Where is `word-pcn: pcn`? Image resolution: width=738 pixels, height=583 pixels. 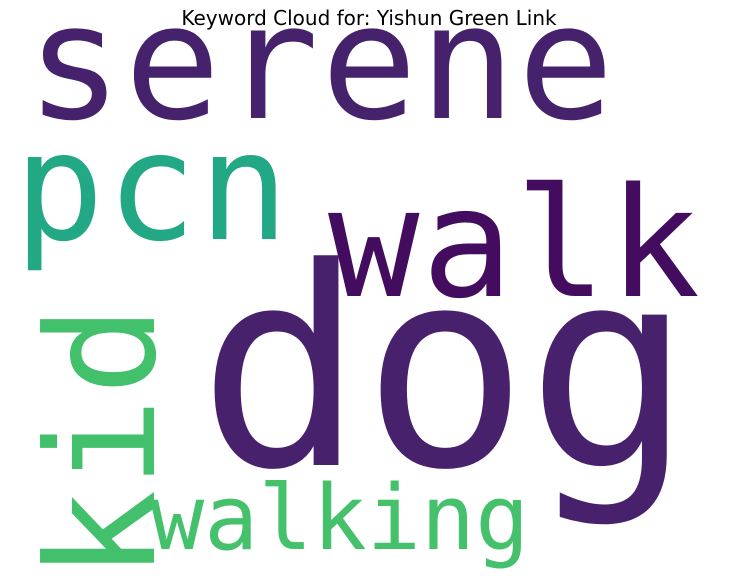 word-pcn: pcn is located at coordinates (152, 188).